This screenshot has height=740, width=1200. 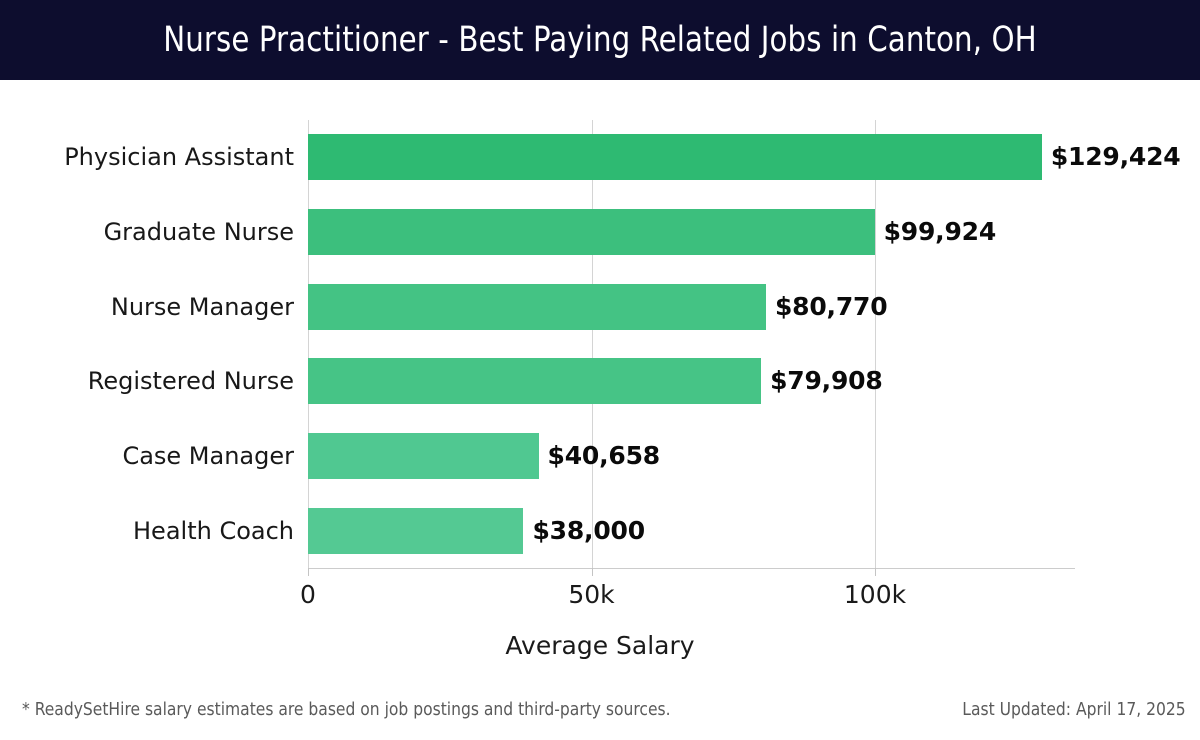 What do you see at coordinates (691, 530) in the screenshot?
I see `bar-row: $38,000` at bounding box center [691, 530].